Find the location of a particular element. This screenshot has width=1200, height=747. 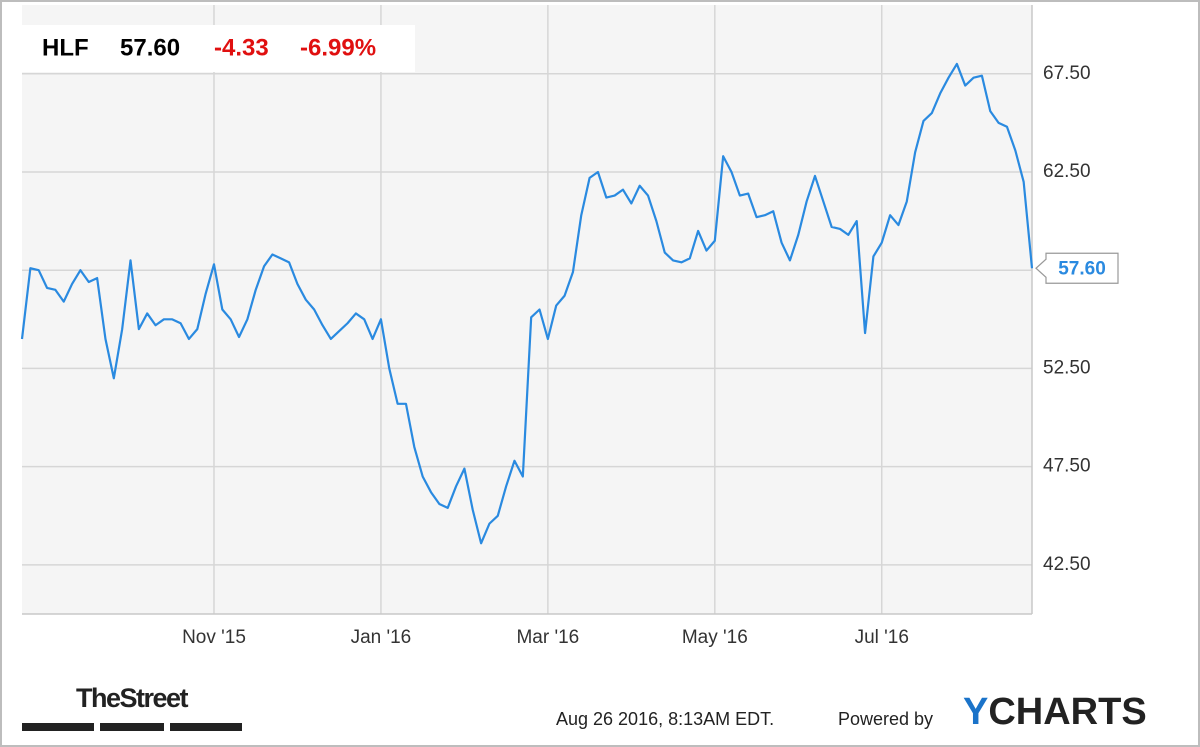

change: -4.33 is located at coordinates (241, 47).